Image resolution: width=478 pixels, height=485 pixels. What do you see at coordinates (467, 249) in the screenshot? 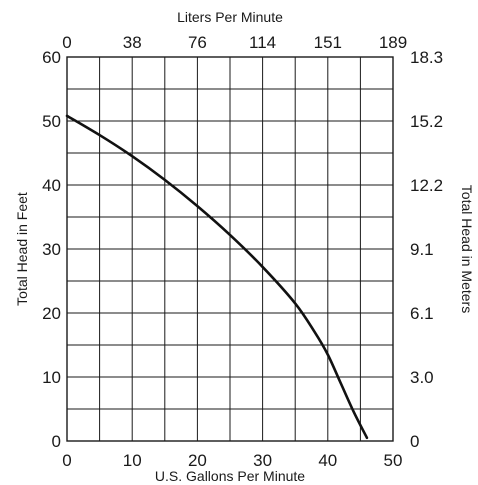
I see `right-axis-title: Total Head in Meters` at bounding box center [467, 249].